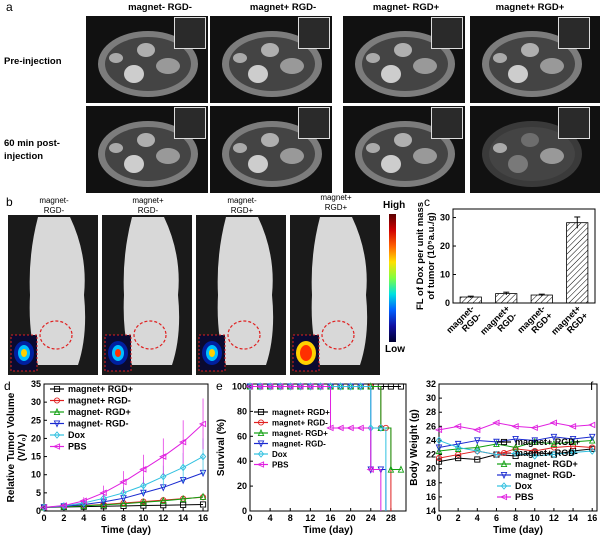 Image resolution: width=600 pixels, height=537 pixels. Describe the element at coordinates (290, 518) in the screenshot. I see `x-tick-label: 8` at that location.